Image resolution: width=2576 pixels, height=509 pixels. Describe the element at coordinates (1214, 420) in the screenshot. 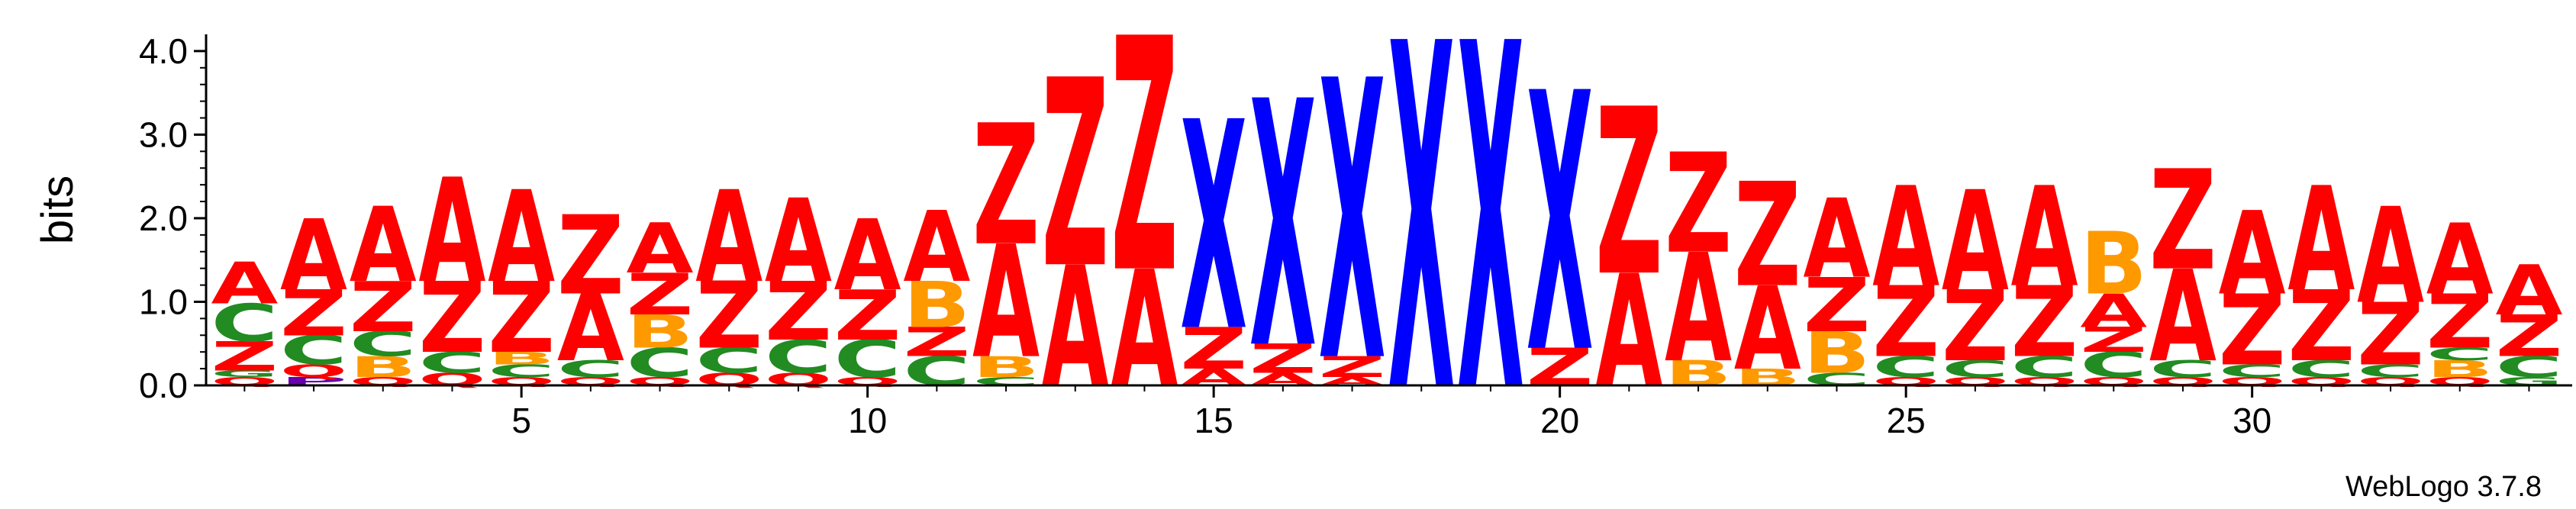

I see `x-tick-label: 15` at that location.